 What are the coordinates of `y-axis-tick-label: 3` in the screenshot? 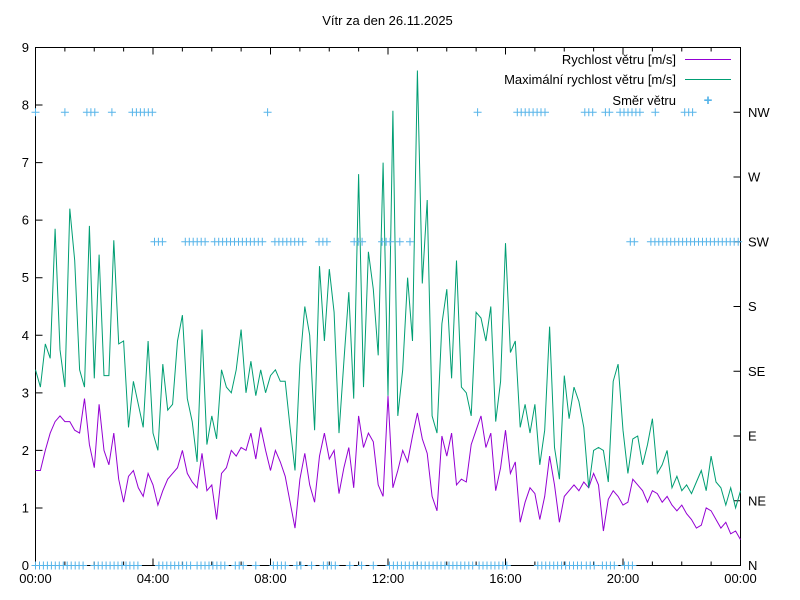 It's located at (25, 392).